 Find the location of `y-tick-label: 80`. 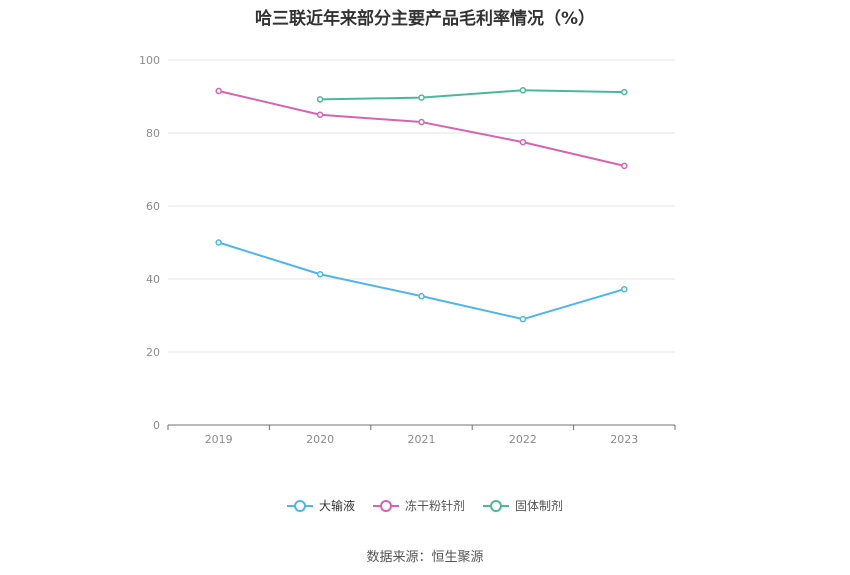

y-tick-label: 80 is located at coordinates (153, 133).